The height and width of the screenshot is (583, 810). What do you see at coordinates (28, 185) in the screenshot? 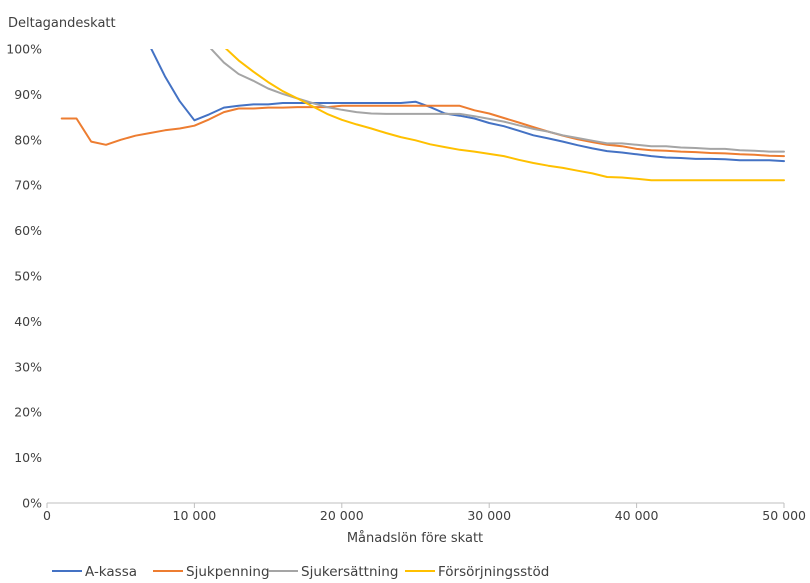
I see `y-tick-label: 70%` at bounding box center [28, 185].